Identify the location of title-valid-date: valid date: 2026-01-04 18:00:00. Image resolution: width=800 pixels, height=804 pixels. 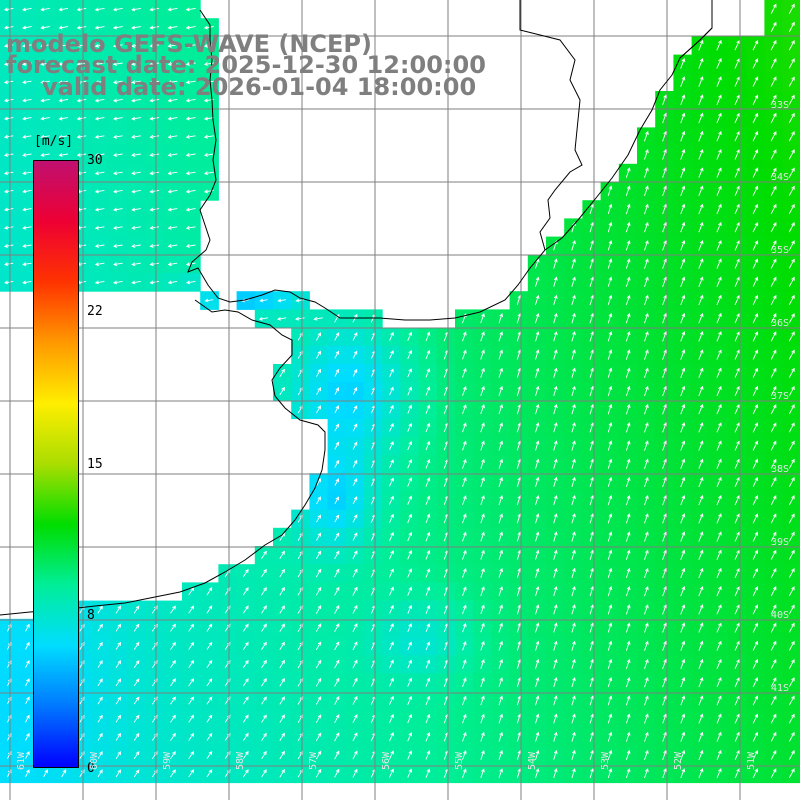
(259, 87).